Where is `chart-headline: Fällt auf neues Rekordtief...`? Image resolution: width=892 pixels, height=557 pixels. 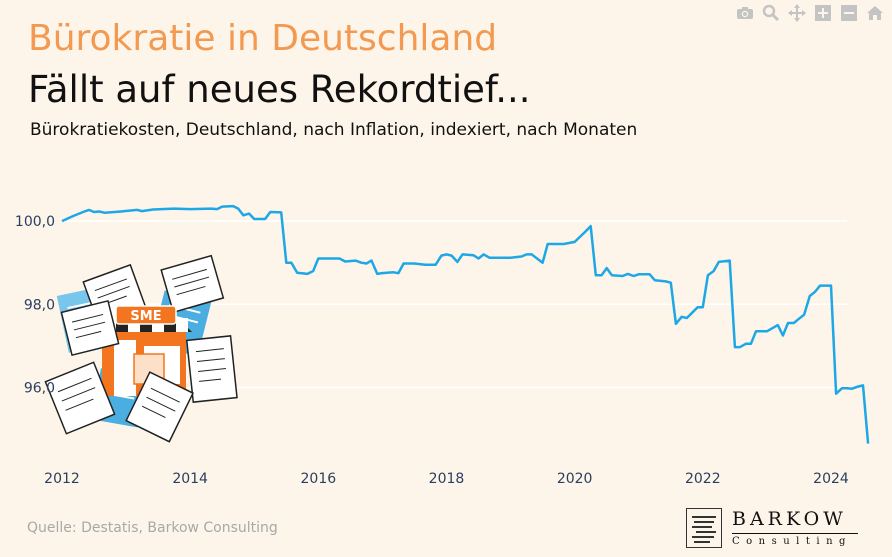 chart-headline: Fällt auf neues Rekordtief... is located at coordinates (279, 89).